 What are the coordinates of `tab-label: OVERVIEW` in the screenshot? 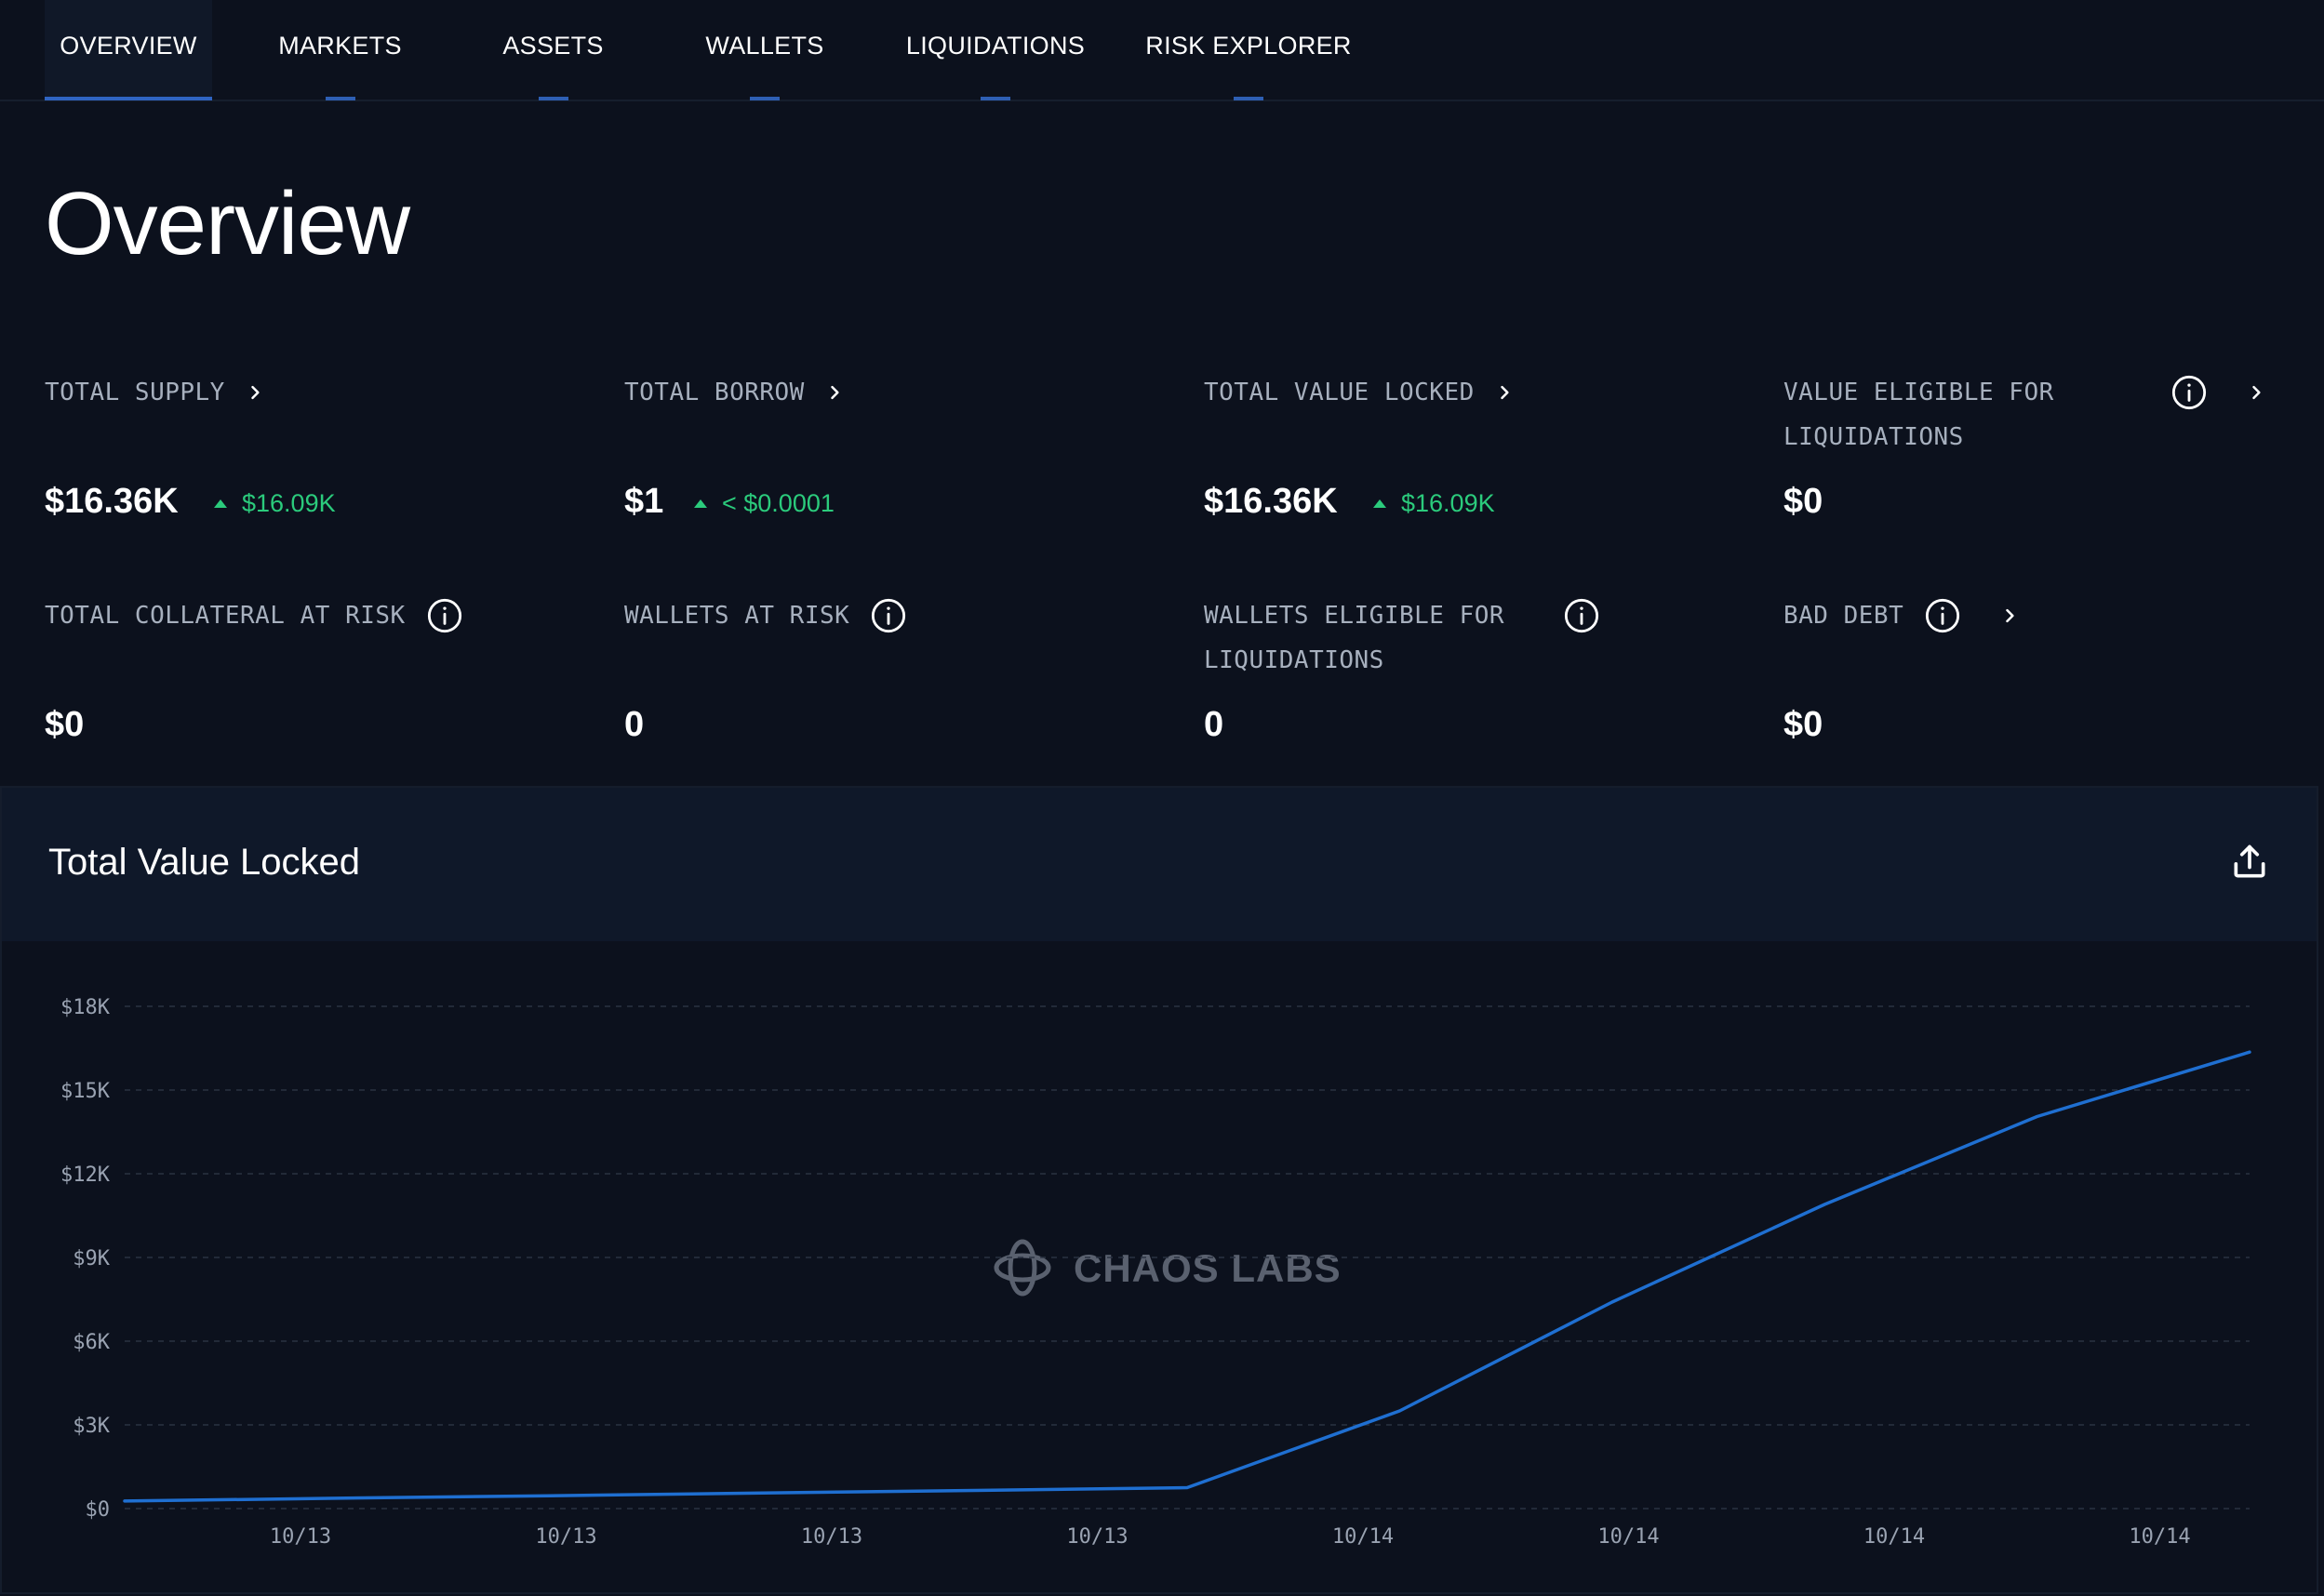 It's located at (128, 46).